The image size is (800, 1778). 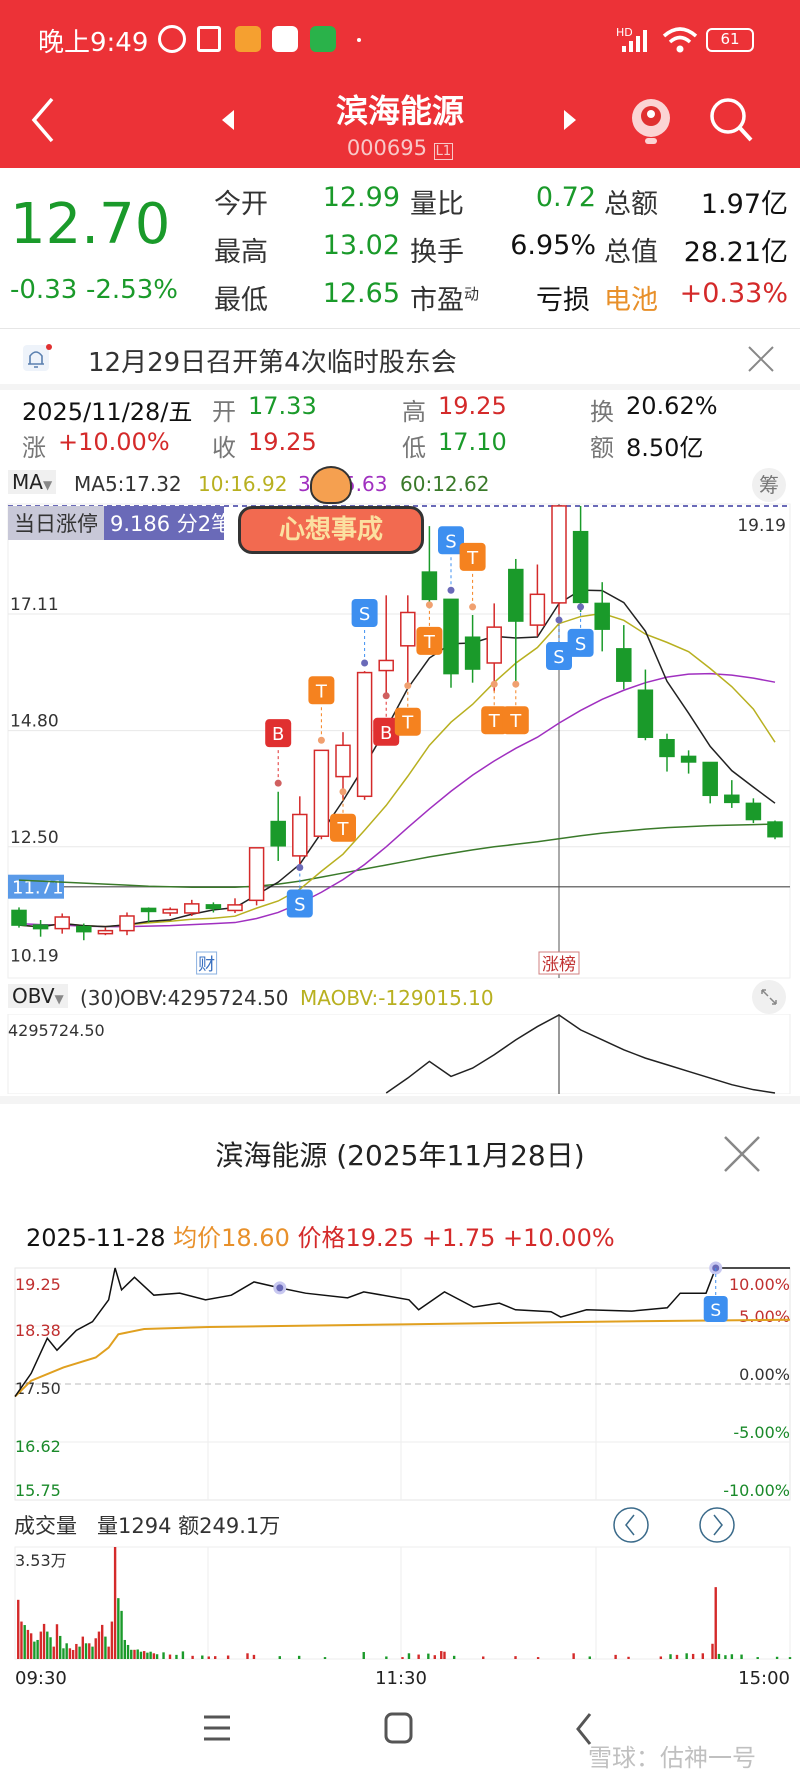 I want to click on price-tag-label: 11.71, so click(x=38, y=888).